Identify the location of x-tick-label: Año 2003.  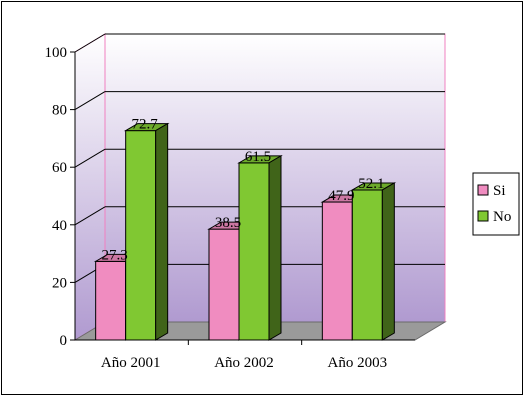
(358, 363).